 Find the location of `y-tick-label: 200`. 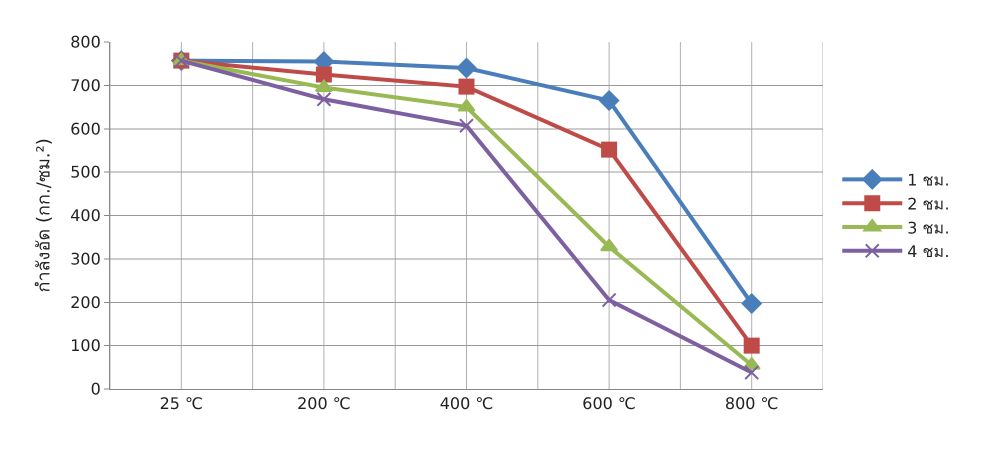

y-tick-label: 200 is located at coordinates (85, 302).